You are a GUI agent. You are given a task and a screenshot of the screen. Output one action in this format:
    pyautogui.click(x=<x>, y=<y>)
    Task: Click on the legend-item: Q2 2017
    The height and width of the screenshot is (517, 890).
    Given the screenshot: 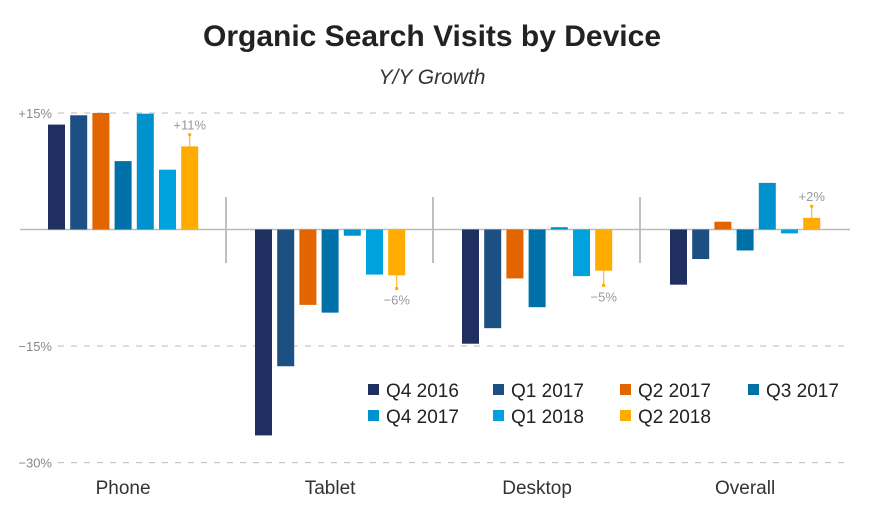 What is the action you would take?
    pyautogui.click(x=665, y=391)
    